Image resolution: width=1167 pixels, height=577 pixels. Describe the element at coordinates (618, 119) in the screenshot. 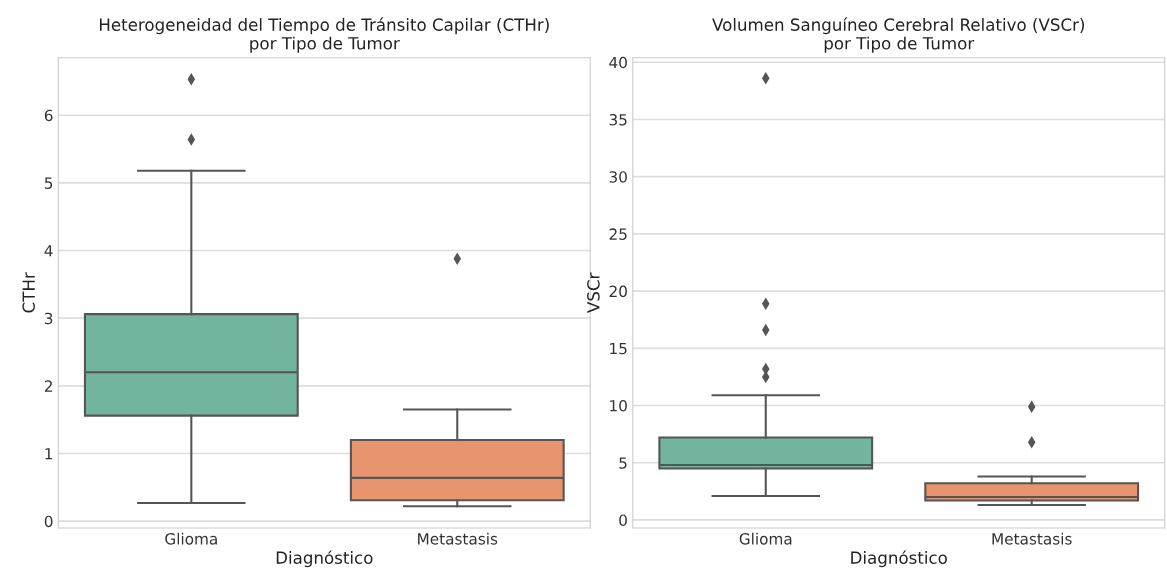

I see `y-tick-label: 35` at that location.